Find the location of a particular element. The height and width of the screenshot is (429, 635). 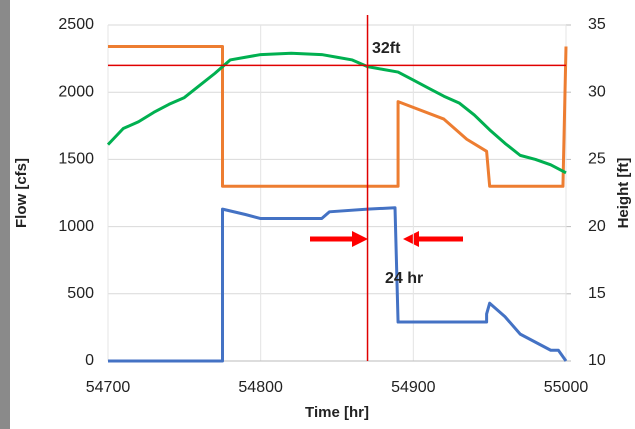

y-tick-label: 2500 is located at coordinates (76, 24).